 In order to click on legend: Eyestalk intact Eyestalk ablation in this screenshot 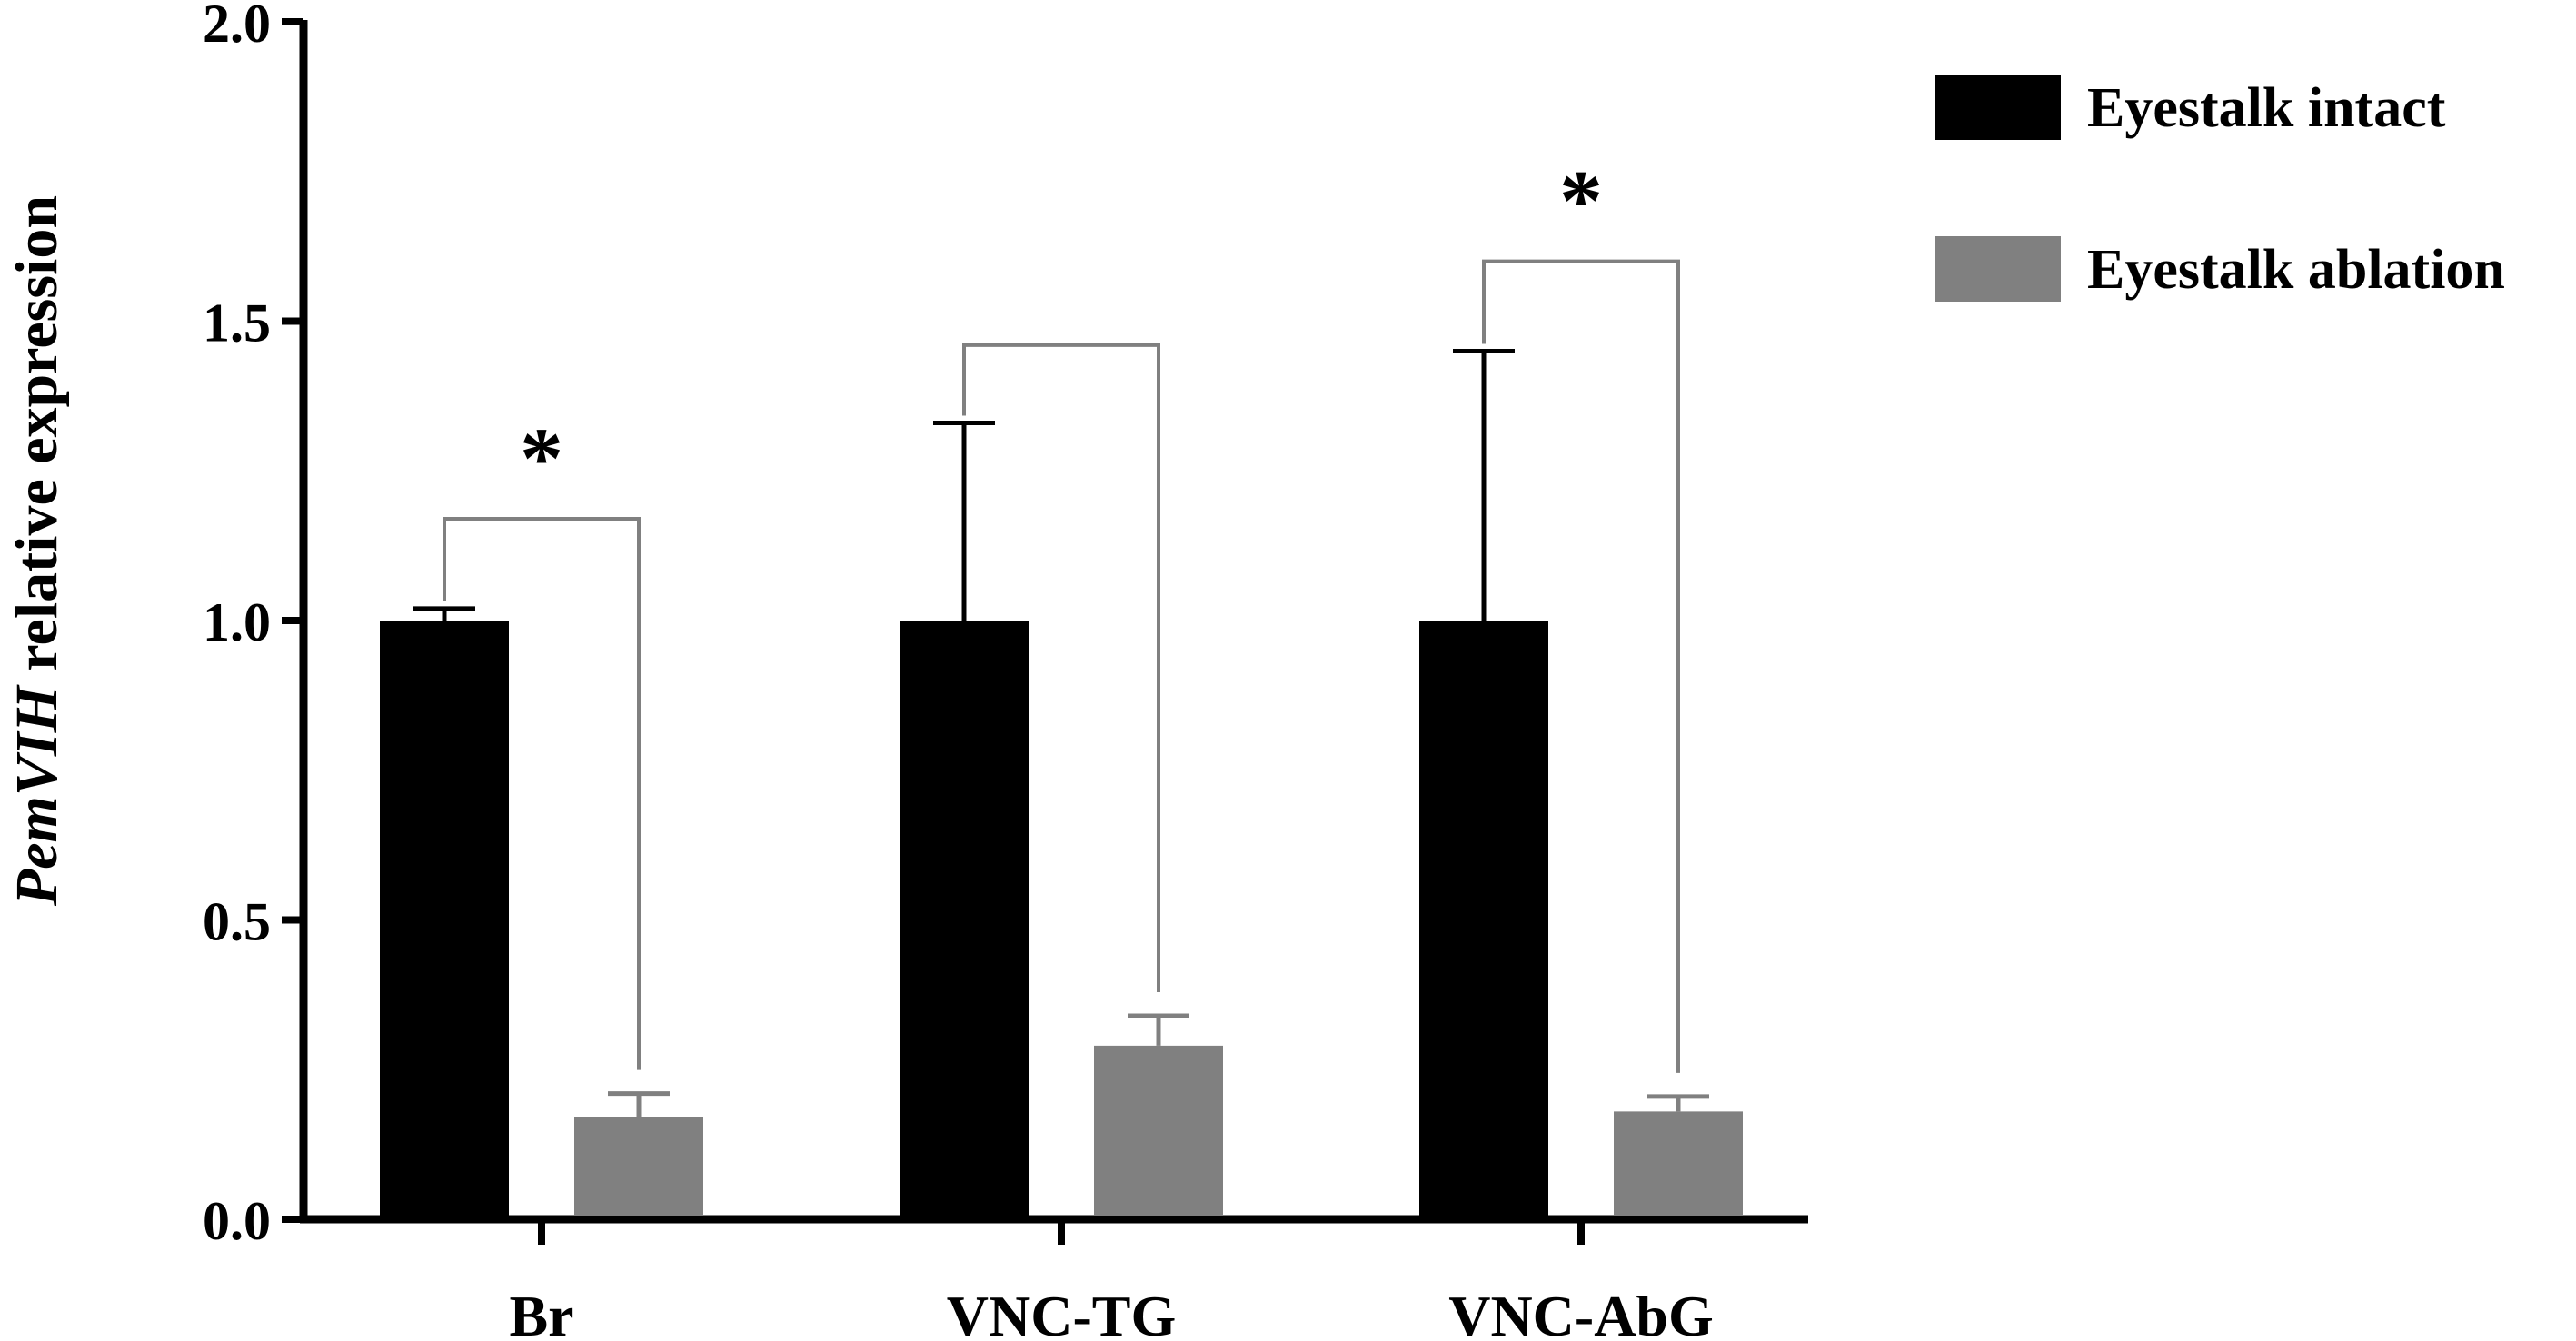, I will do `click(2220, 188)`.